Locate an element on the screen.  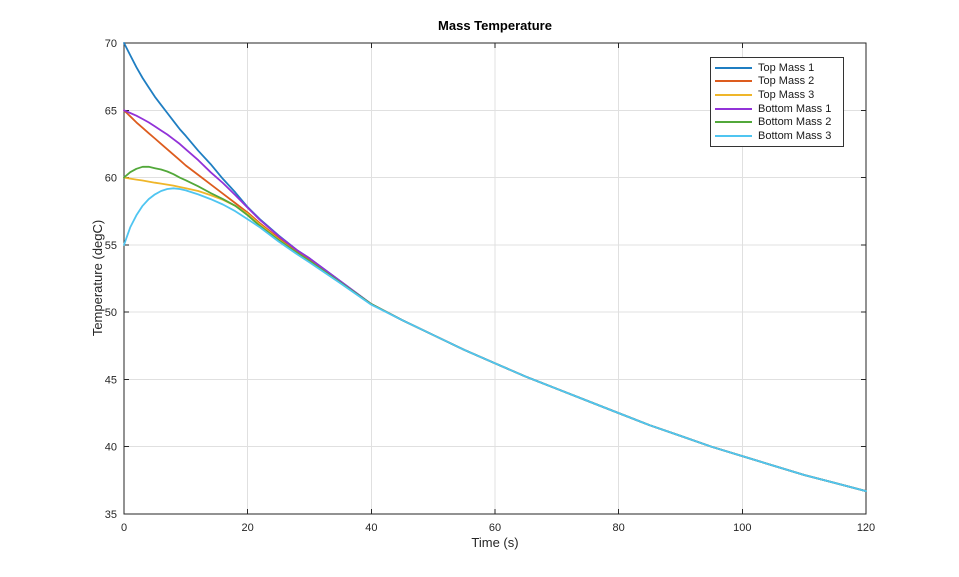
legend-item-top-mass-1: Top Mass 1 is located at coordinates (777, 68).